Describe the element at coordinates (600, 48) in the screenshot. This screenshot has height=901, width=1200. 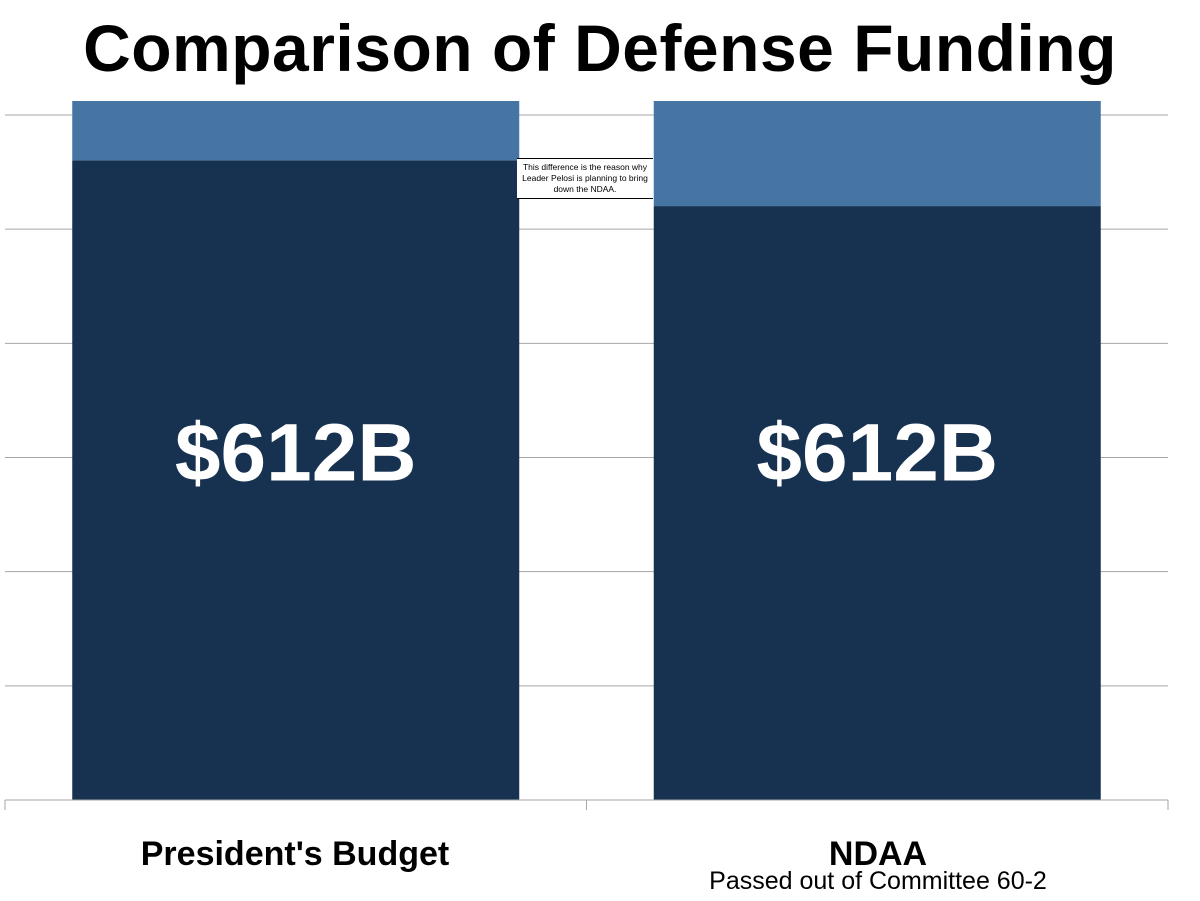
I see `chart-title: Comparison of Defense Funding` at that location.